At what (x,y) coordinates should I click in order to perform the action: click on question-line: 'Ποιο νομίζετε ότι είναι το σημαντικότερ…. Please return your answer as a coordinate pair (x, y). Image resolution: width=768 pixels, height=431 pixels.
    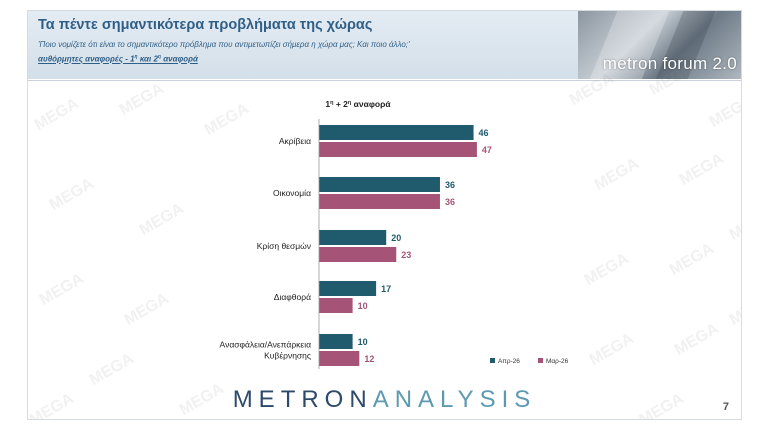
    Looking at the image, I should click on (224, 44).